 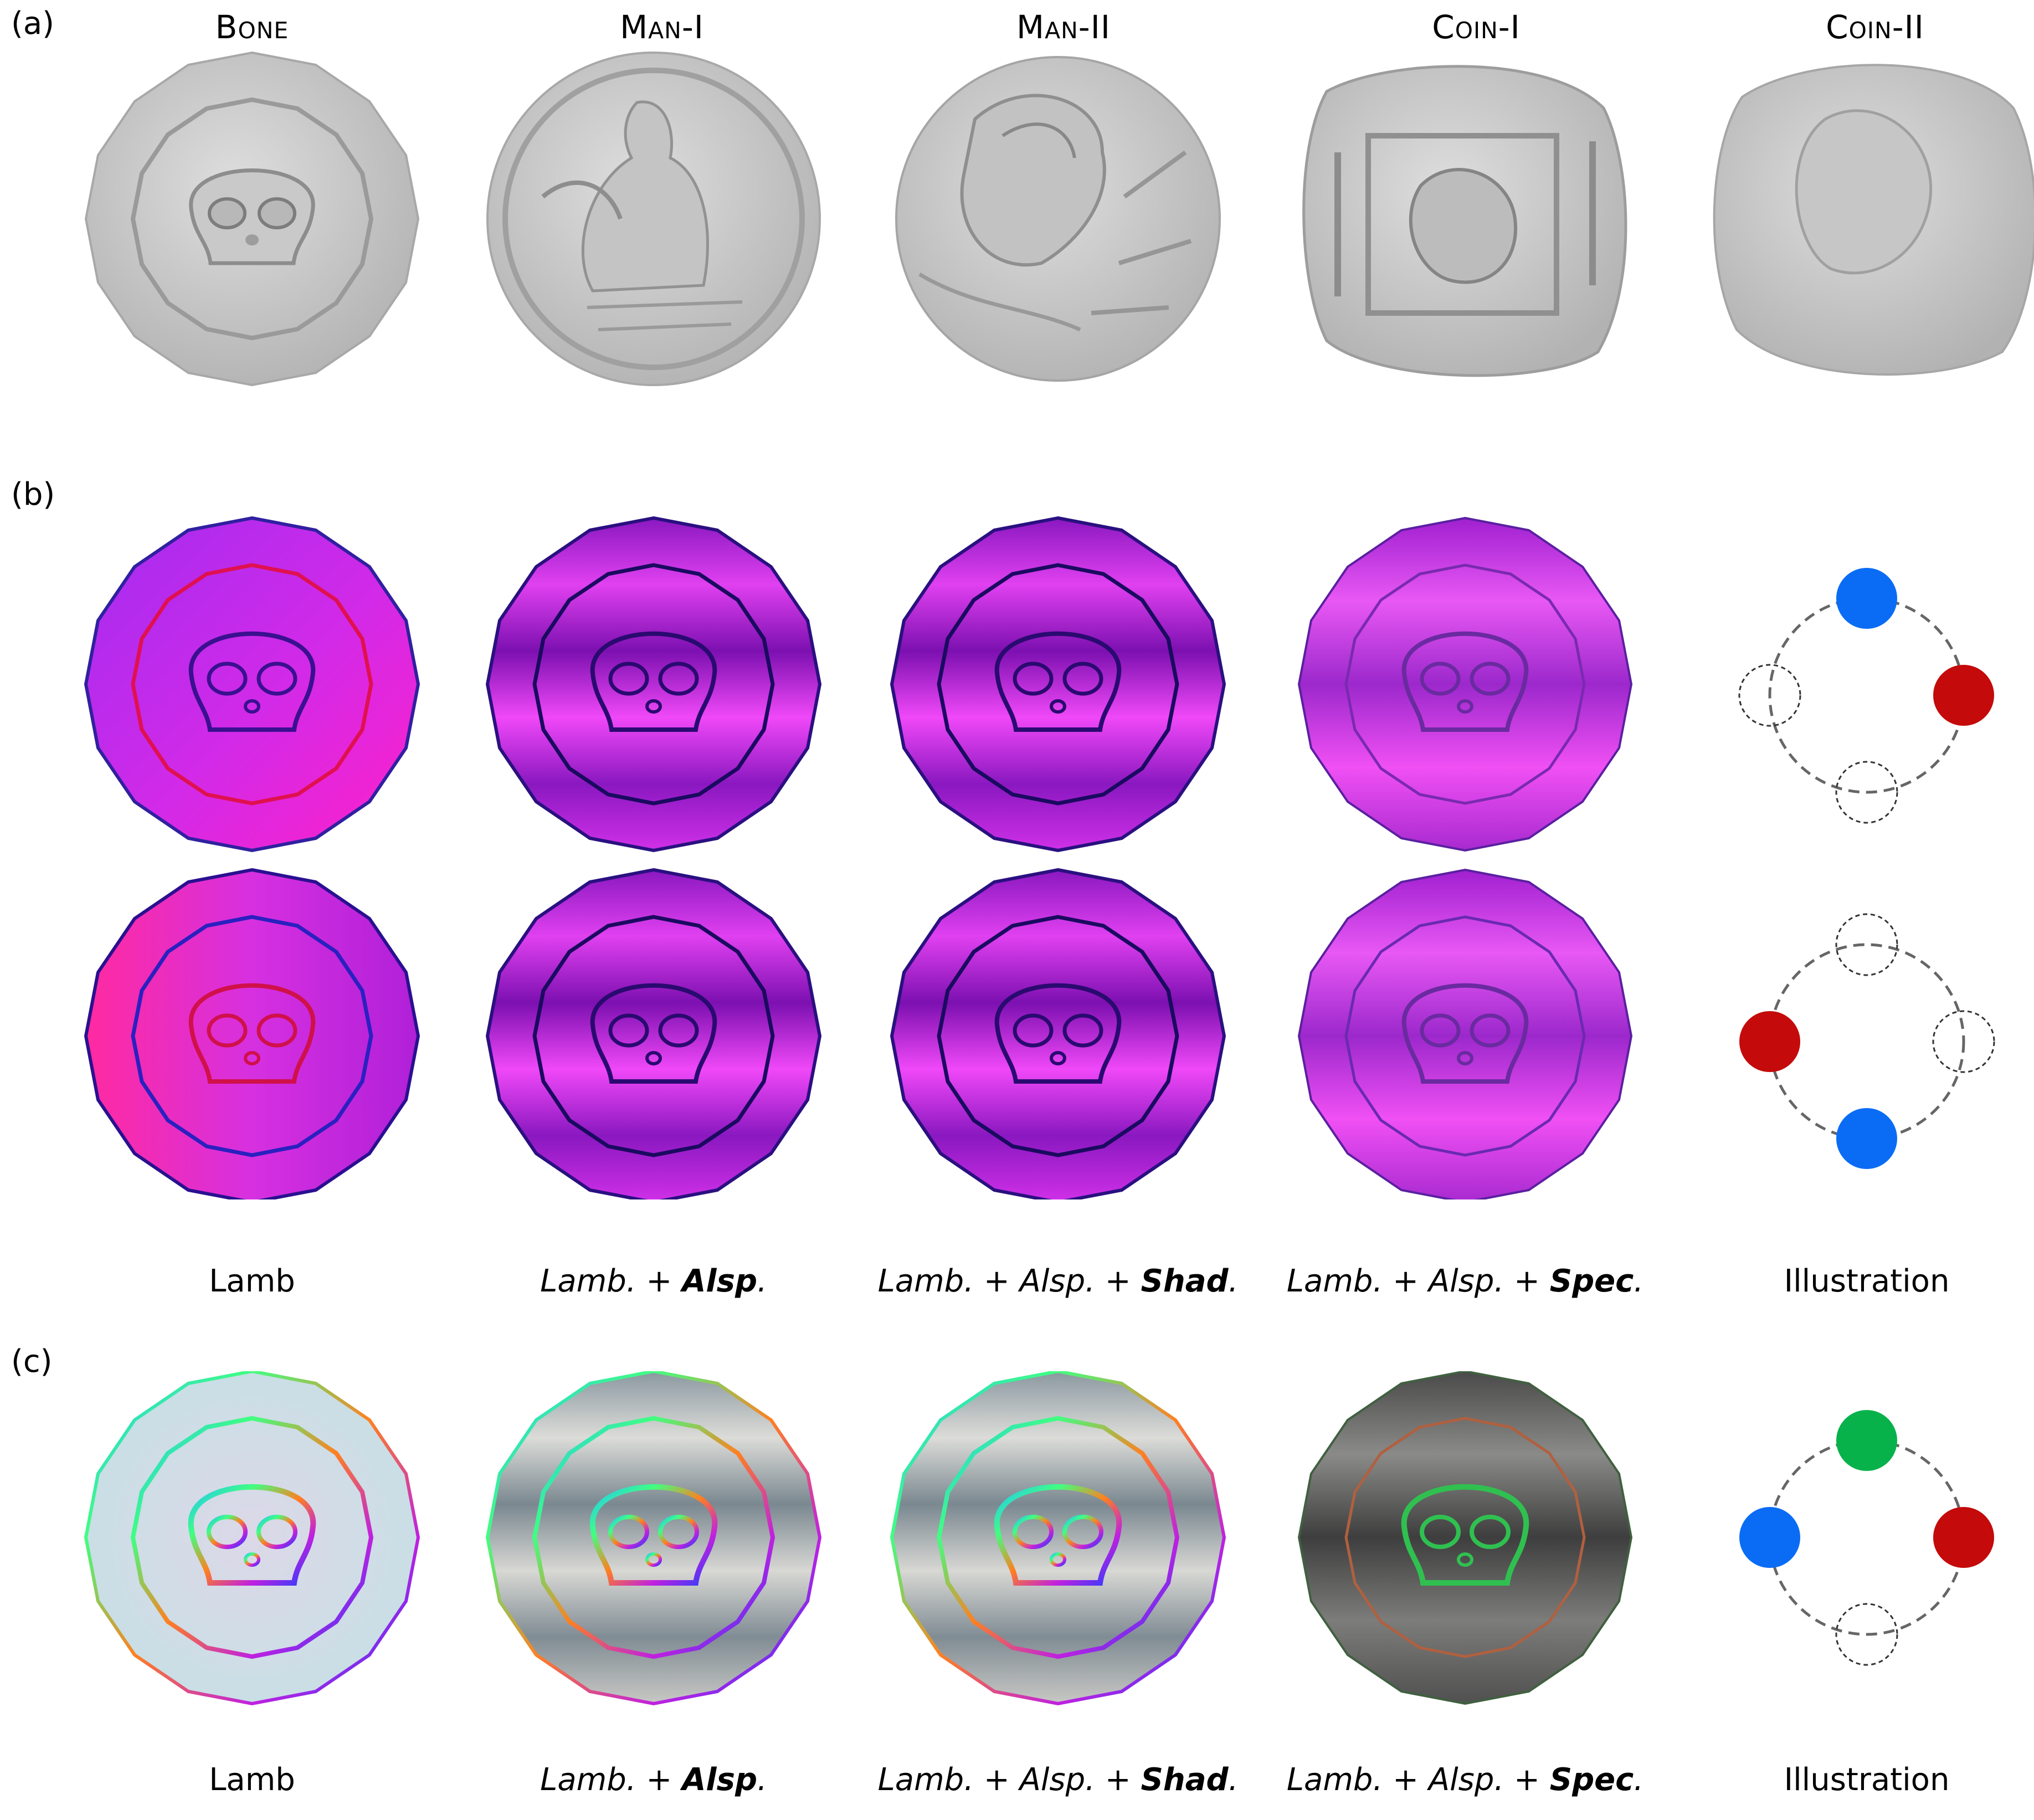 I want to click on c-spec-render, so click(x=1465, y=1538).